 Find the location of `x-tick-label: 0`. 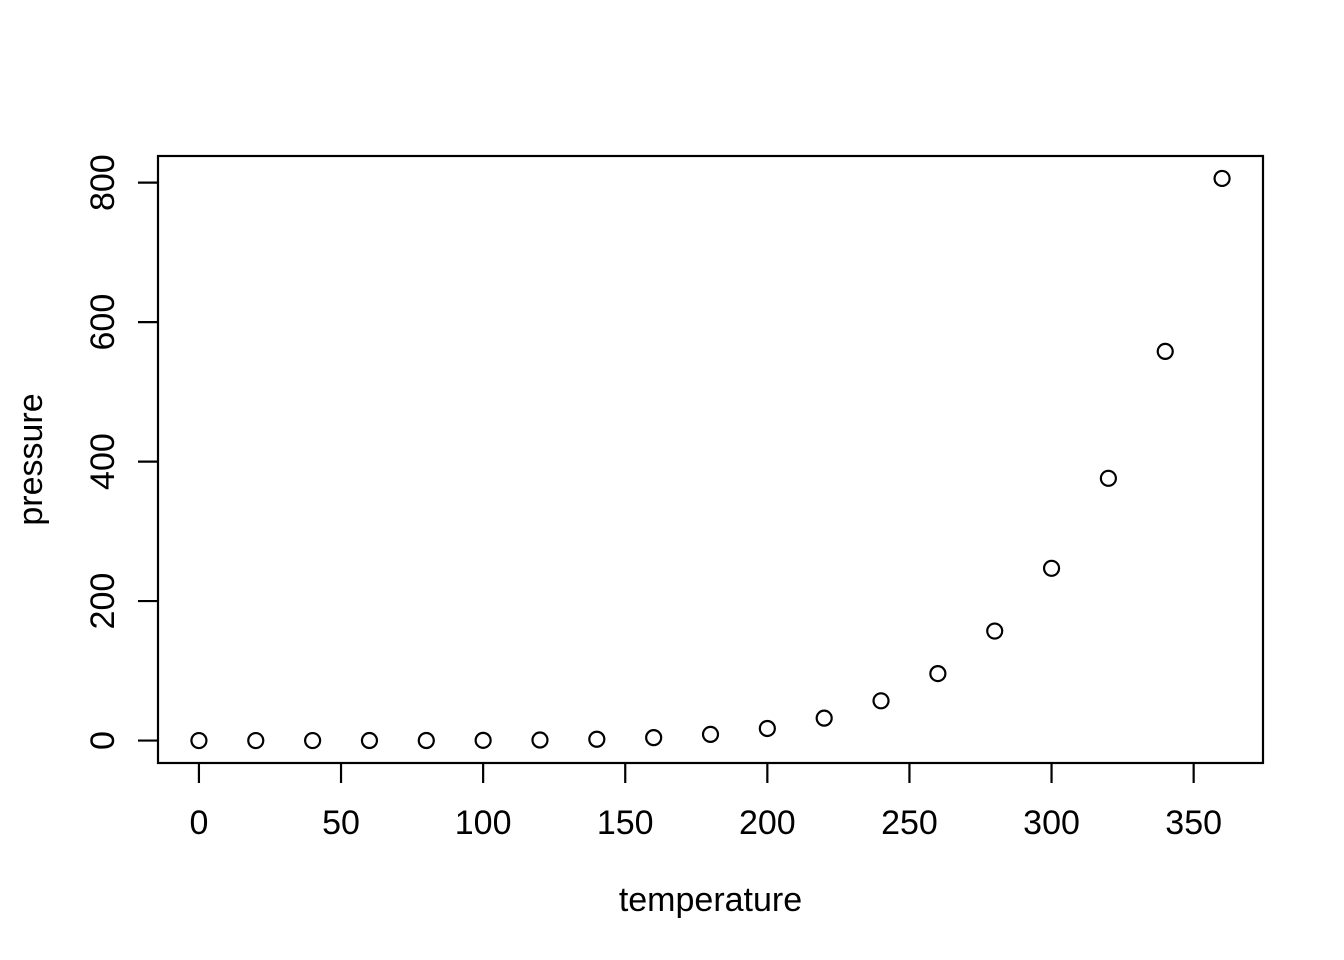

x-tick-label: 0 is located at coordinates (198, 823).